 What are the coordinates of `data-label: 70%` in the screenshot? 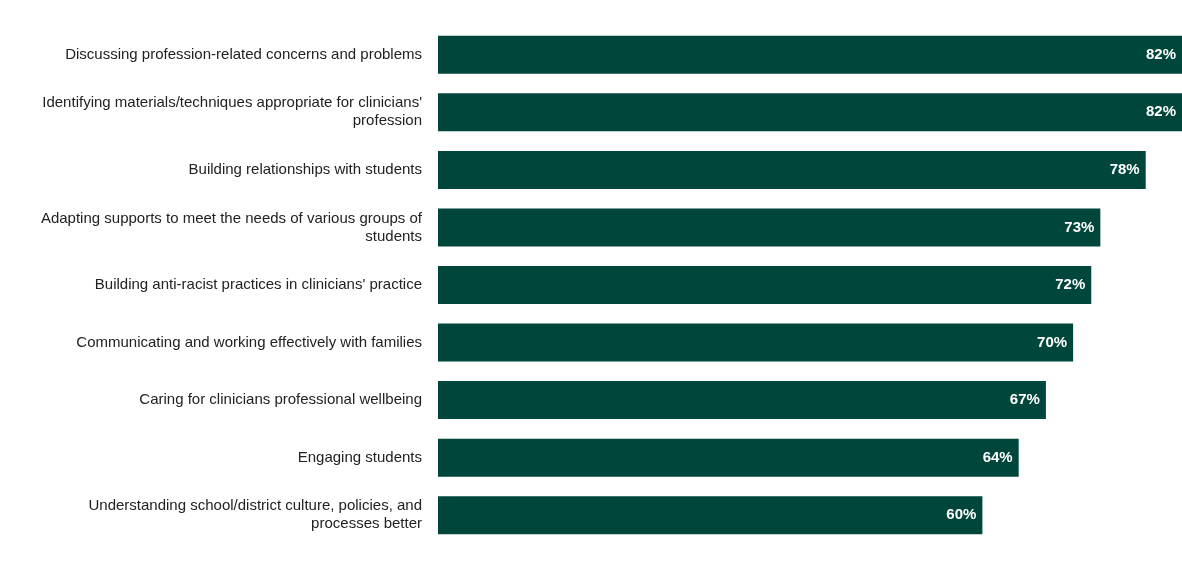 It's located at (1052, 341).